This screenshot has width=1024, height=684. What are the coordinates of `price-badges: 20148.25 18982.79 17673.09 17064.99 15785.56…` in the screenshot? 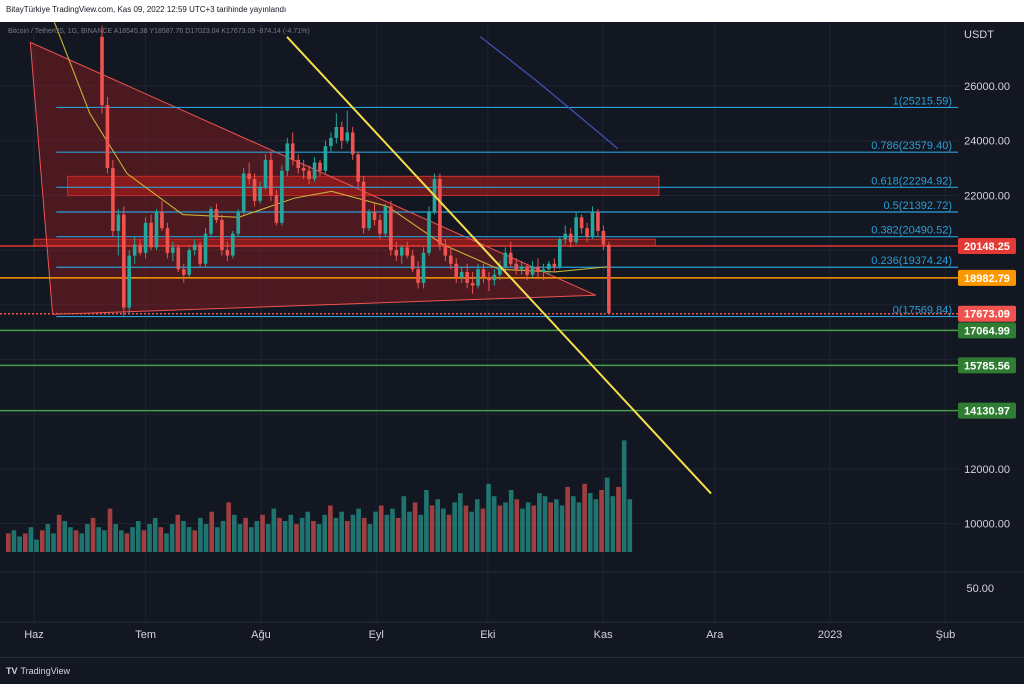 It's located at (987, 328).